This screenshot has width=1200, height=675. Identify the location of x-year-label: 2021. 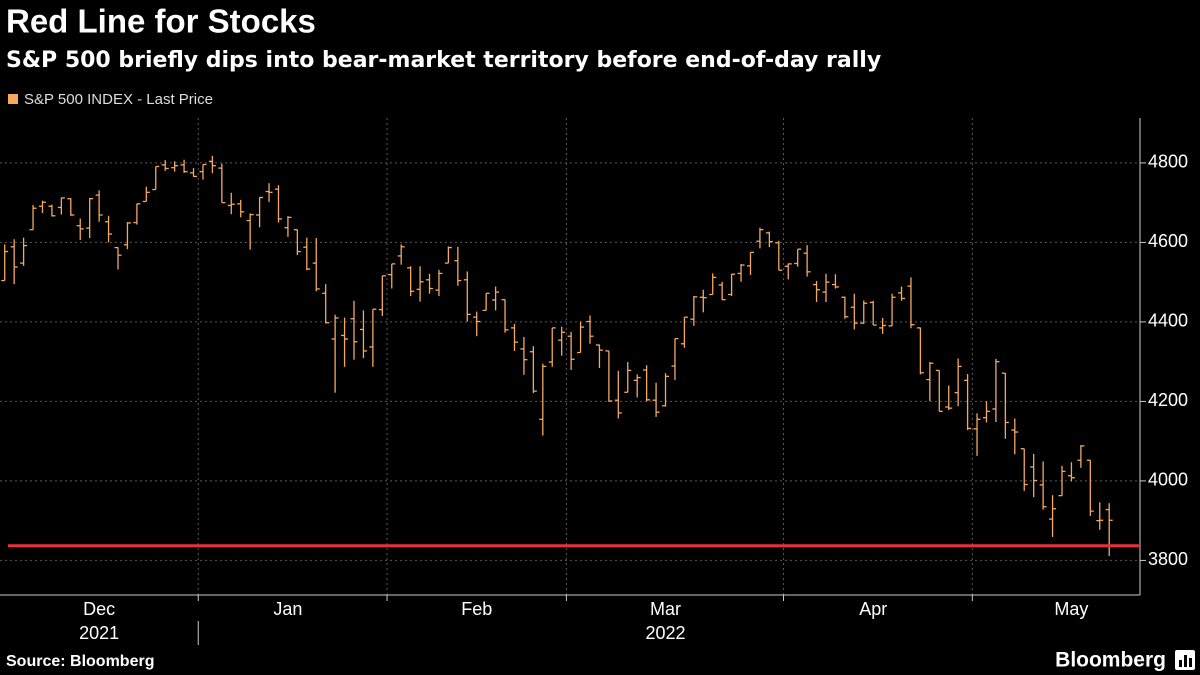
(99, 633).